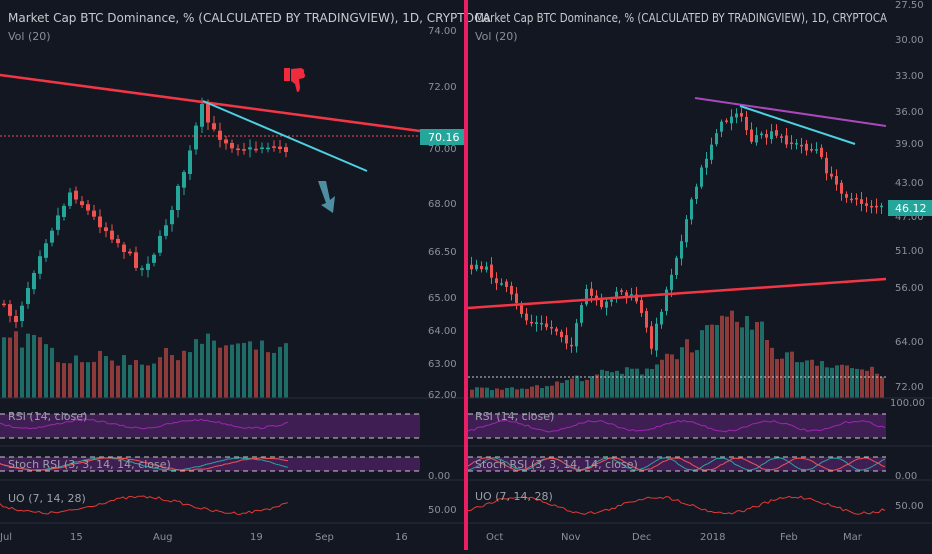 This screenshot has width=932, height=554. I want to click on left-x-tick: 16, so click(401, 537).